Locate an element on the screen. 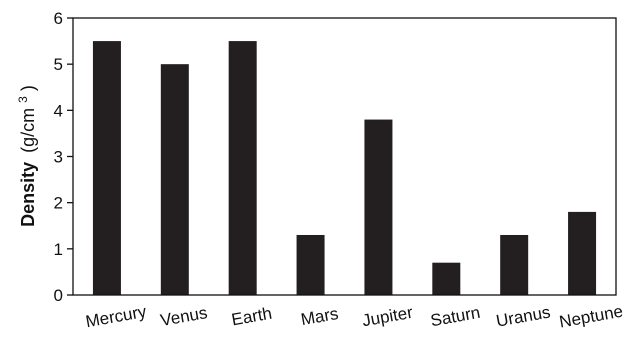 Image resolution: width=629 pixels, height=340 pixels. y-tick-label-6: 6 is located at coordinates (58, 18).